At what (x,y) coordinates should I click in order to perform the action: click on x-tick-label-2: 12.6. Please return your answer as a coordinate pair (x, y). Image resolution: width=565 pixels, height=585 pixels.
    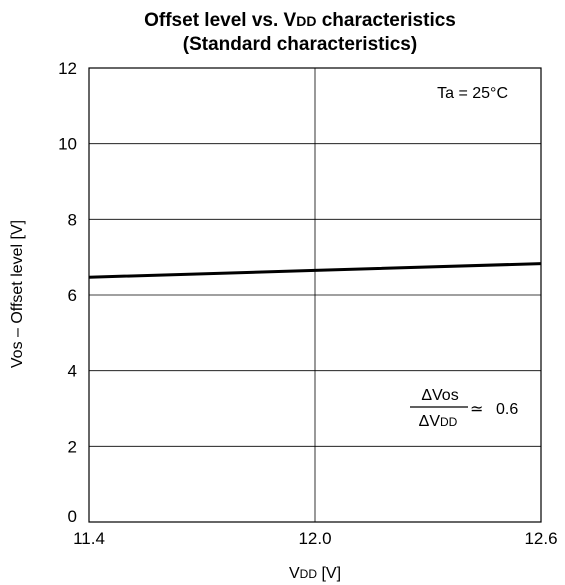
    Looking at the image, I should click on (540, 538).